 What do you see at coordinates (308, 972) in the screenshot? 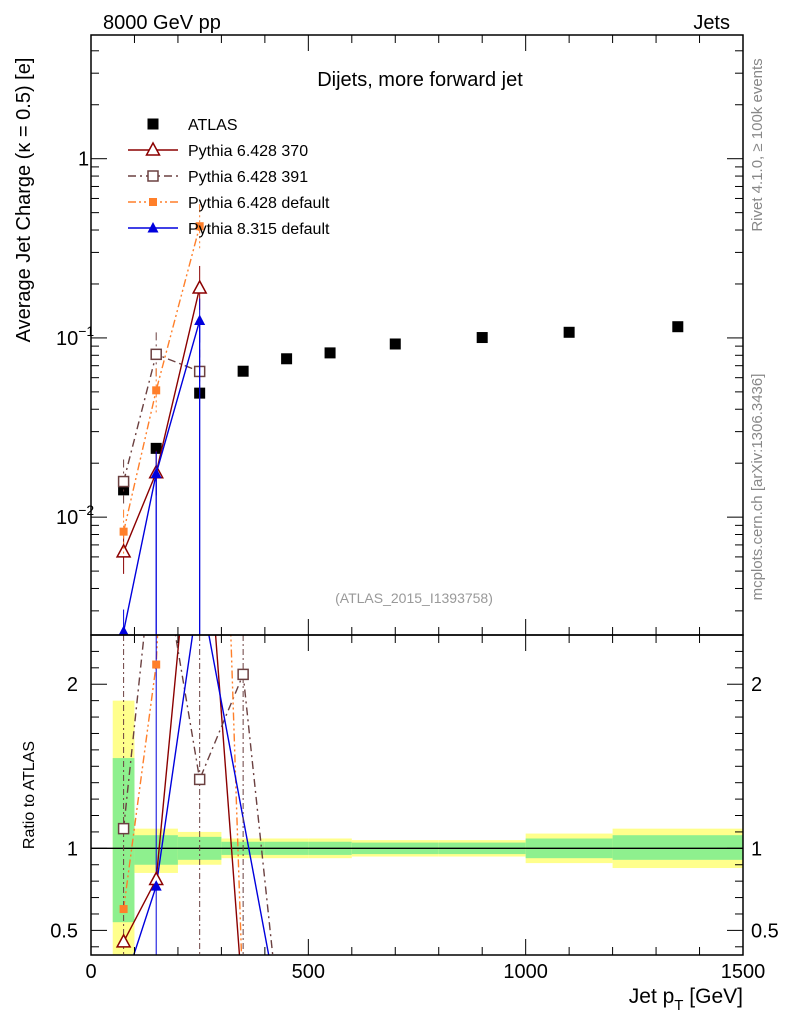
I see `xtick-label-1: 500` at bounding box center [308, 972].